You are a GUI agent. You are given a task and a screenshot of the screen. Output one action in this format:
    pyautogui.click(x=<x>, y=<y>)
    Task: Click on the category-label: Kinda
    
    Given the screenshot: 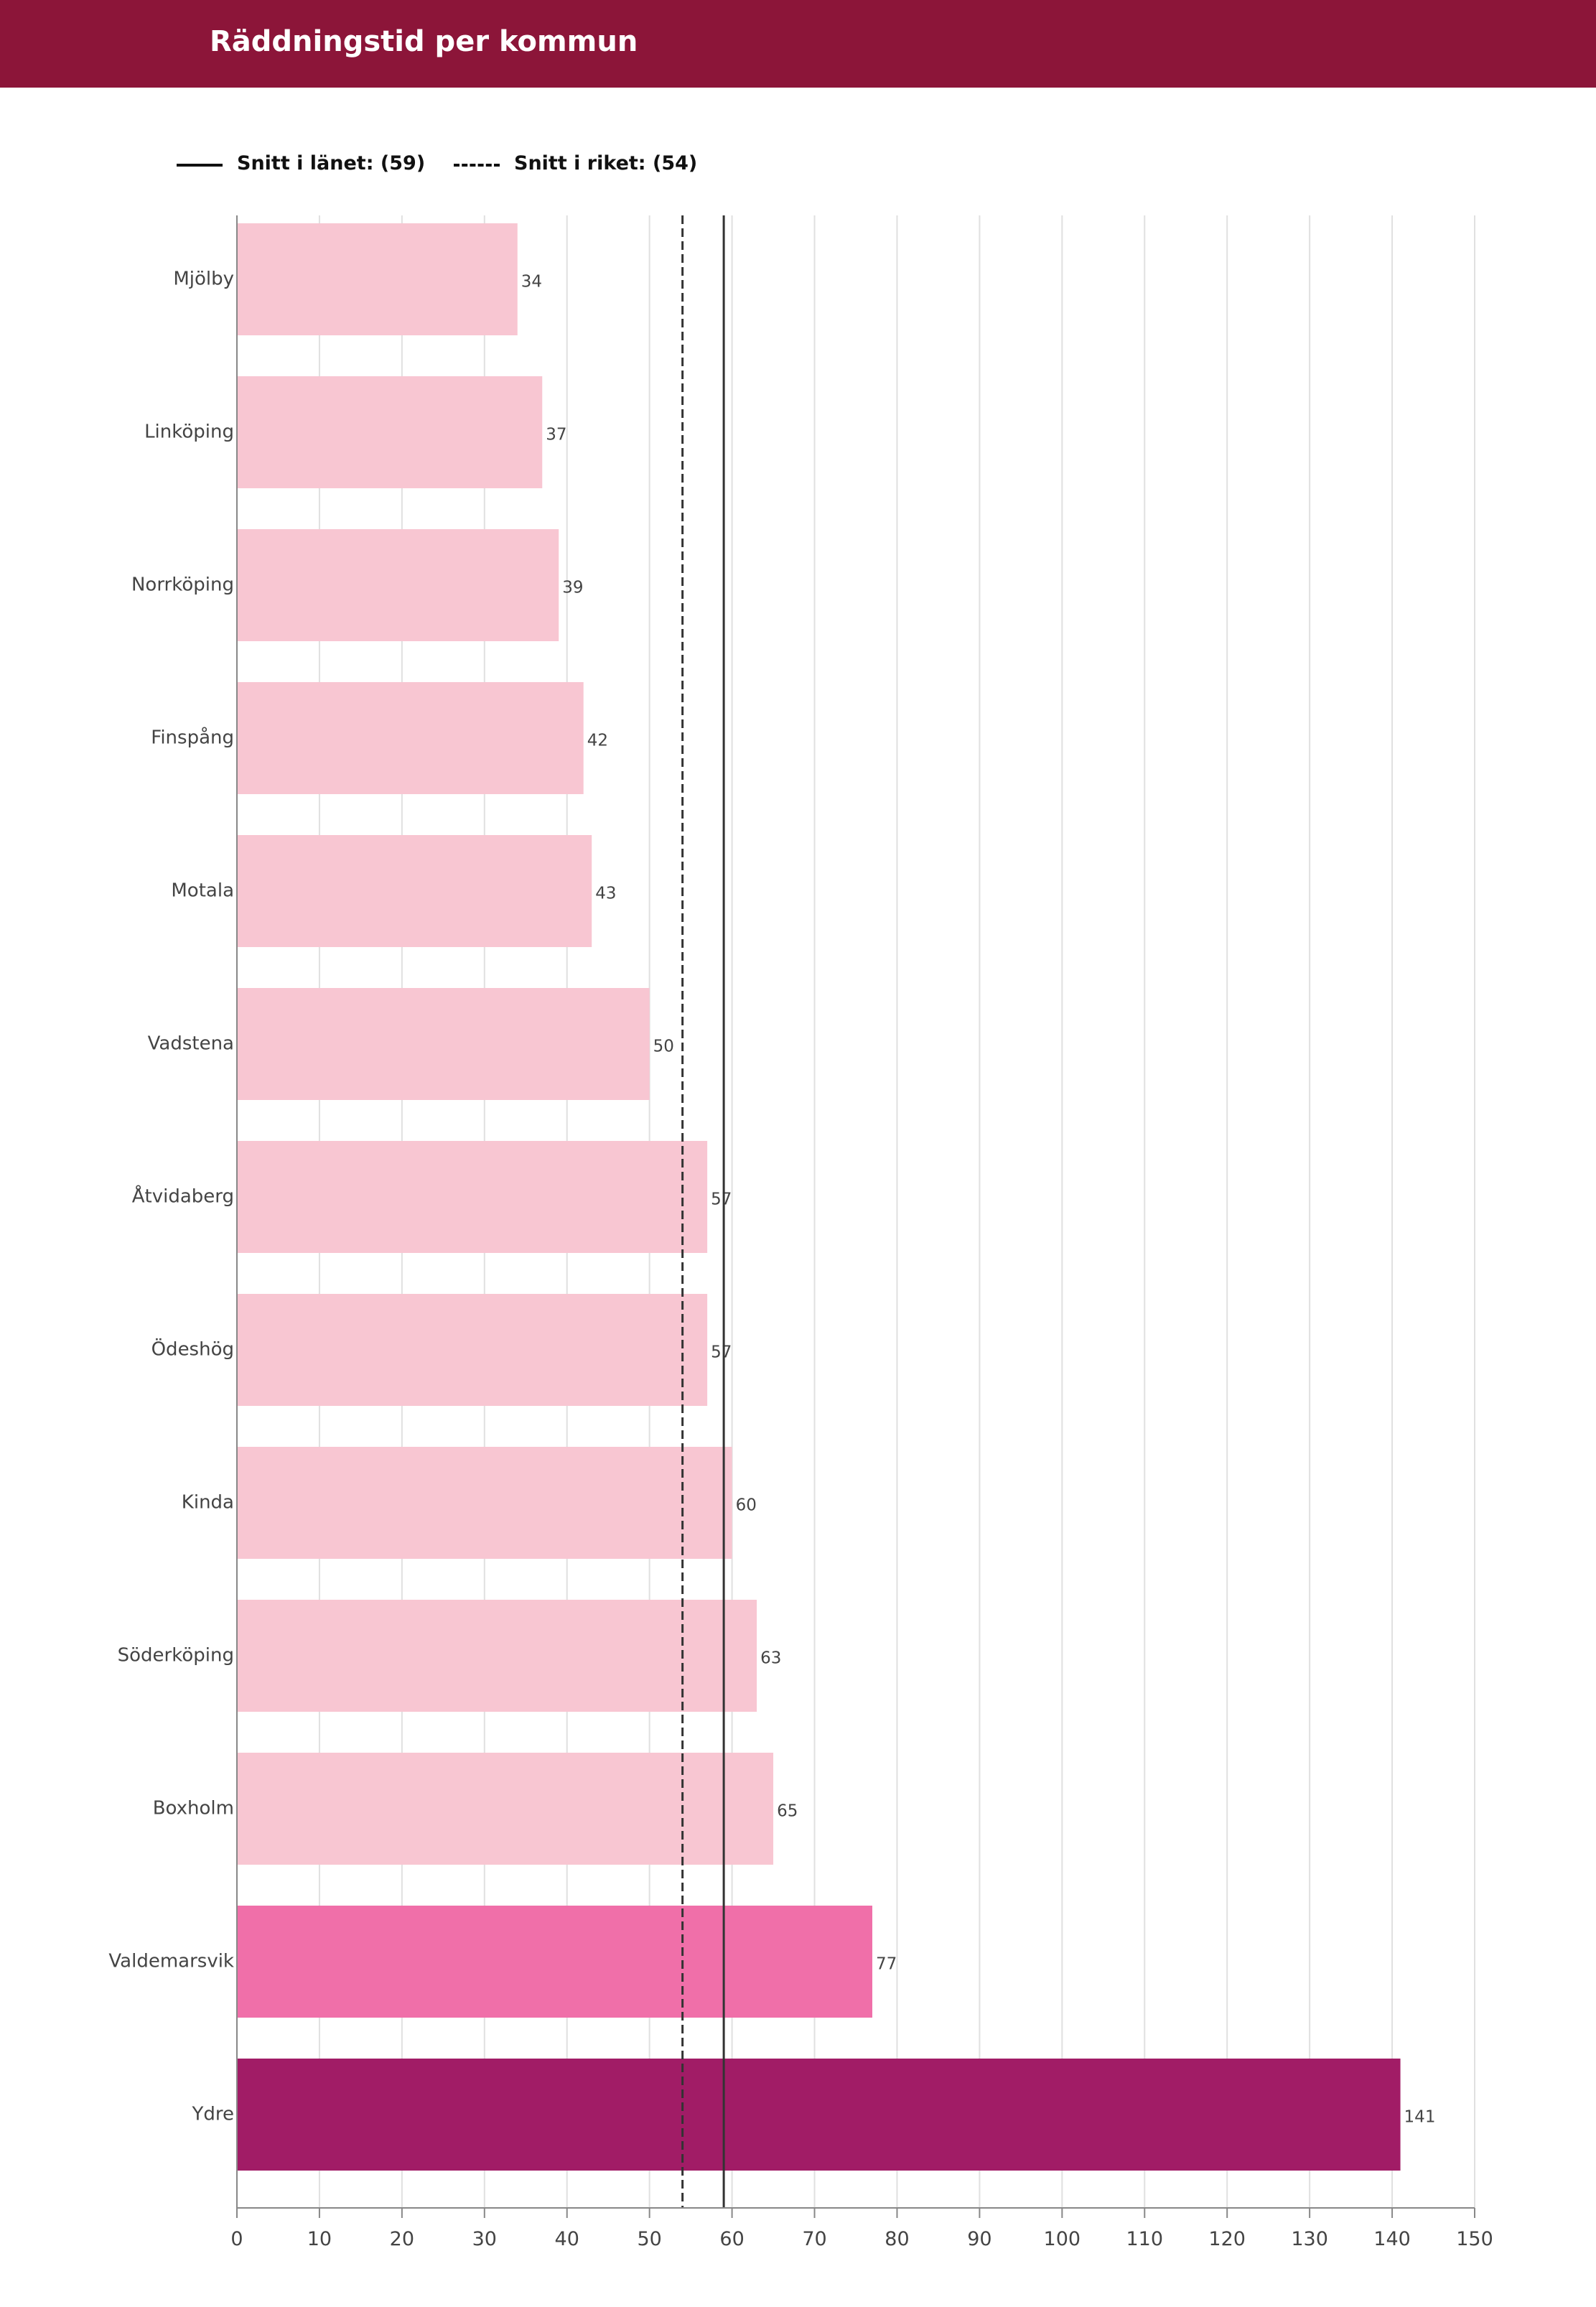 What is the action you would take?
    pyautogui.click(x=208, y=1503)
    